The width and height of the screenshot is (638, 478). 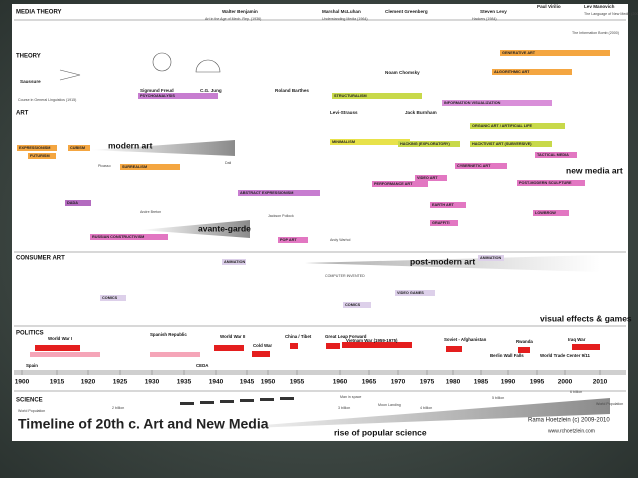 I want to click on movement-label: HACKTIVIST ART (SUBVERSIVE), so click(x=502, y=144).